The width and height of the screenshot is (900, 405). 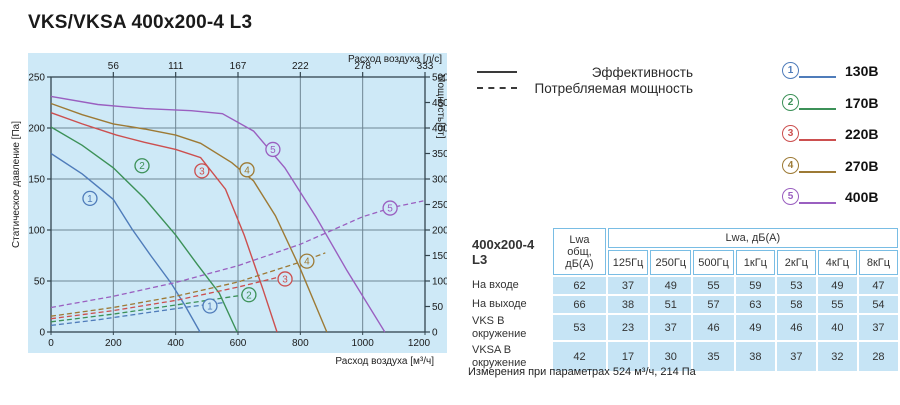 What do you see at coordinates (384, 361) in the screenshot?
I see `bottom-axis-label: Расход воздуха [м³/ч]` at bounding box center [384, 361].